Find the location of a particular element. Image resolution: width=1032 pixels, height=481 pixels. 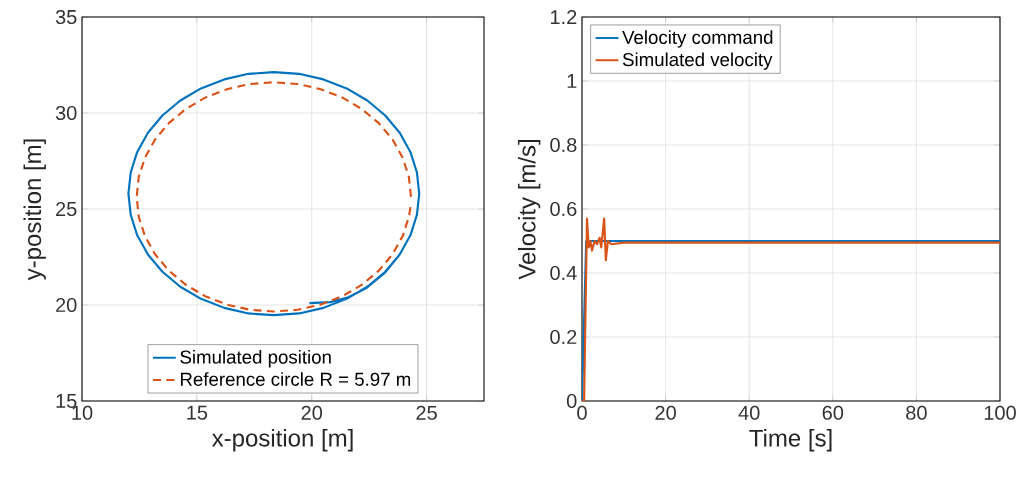

x-tick-label: 100 is located at coordinates (1000, 412).